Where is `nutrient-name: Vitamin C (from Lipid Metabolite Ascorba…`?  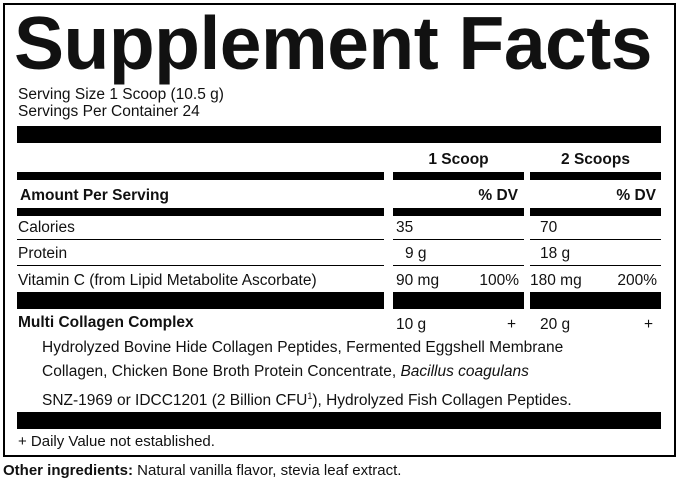 nutrient-name: Vitamin C (from Lipid Metabolite Ascorba… is located at coordinates (167, 280).